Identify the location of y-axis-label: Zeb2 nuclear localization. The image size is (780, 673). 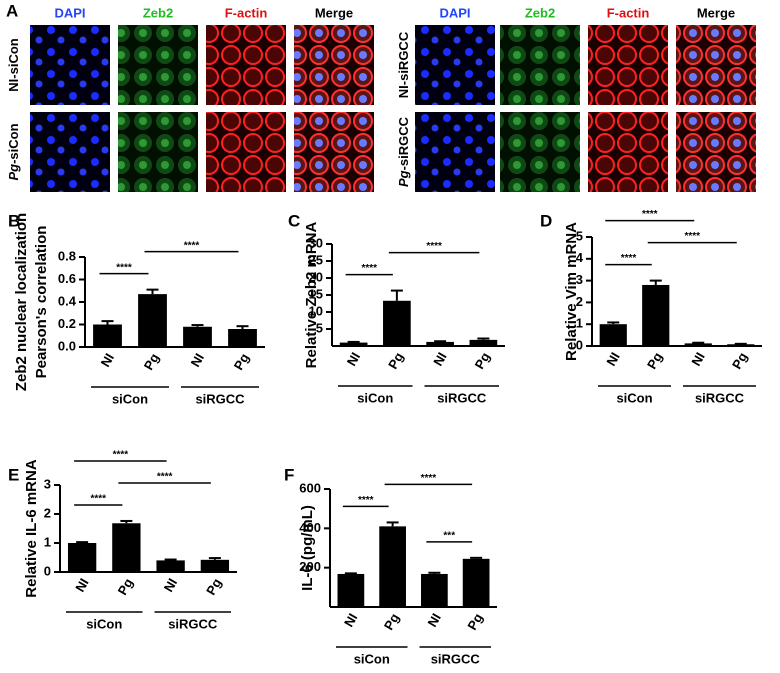
(21, 302).